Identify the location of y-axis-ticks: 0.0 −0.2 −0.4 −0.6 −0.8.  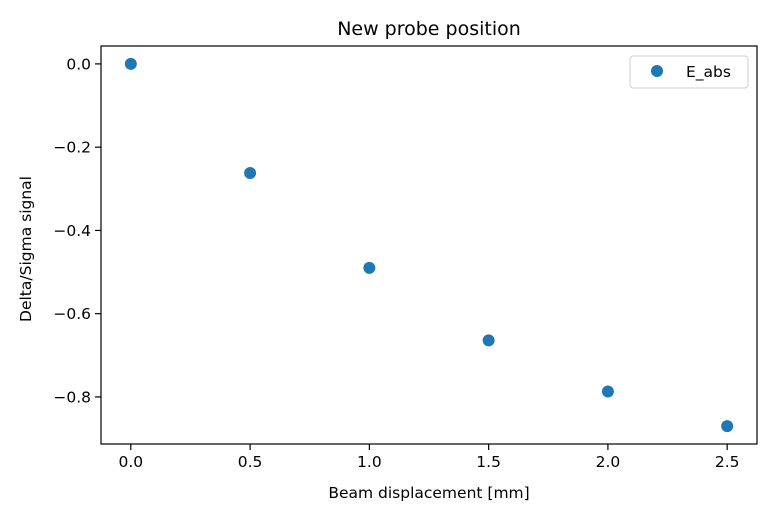
(77, 230).